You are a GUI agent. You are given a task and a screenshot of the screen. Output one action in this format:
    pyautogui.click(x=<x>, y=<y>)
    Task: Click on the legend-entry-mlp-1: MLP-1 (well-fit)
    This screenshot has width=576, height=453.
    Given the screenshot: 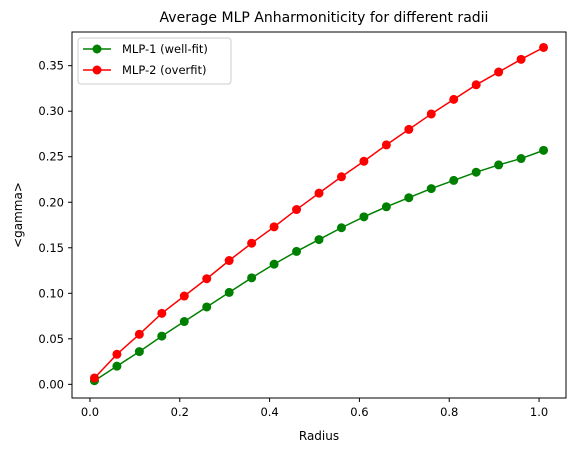 What is the action you would take?
    pyautogui.click(x=145, y=49)
    